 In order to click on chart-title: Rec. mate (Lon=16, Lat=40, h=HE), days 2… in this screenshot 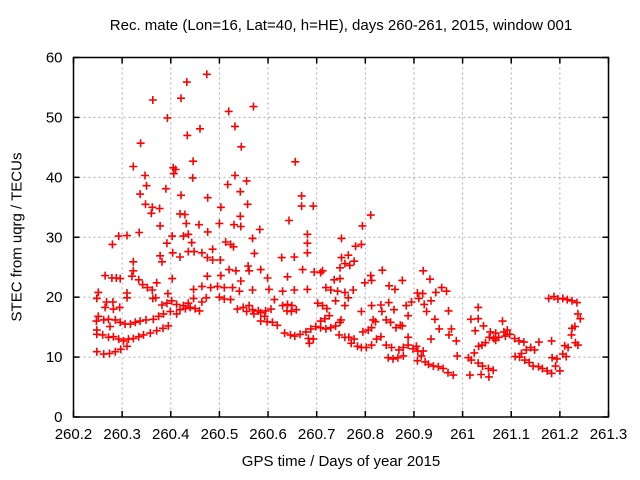, I will do `click(341, 25)`.